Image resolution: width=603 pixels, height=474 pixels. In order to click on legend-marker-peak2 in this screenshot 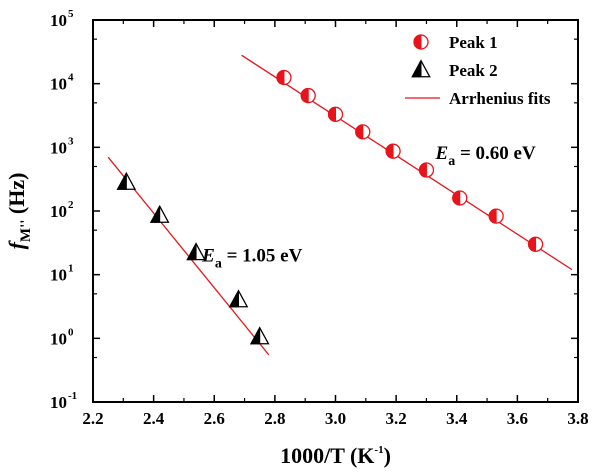, I will do `click(421, 68)`.